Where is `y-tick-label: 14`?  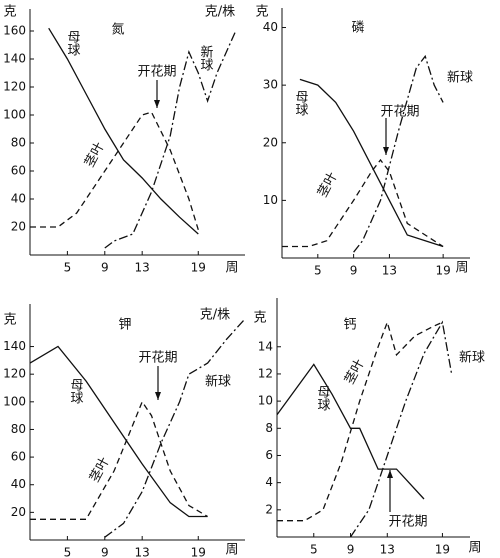 y-tick-label: 14 is located at coordinates (265, 346).